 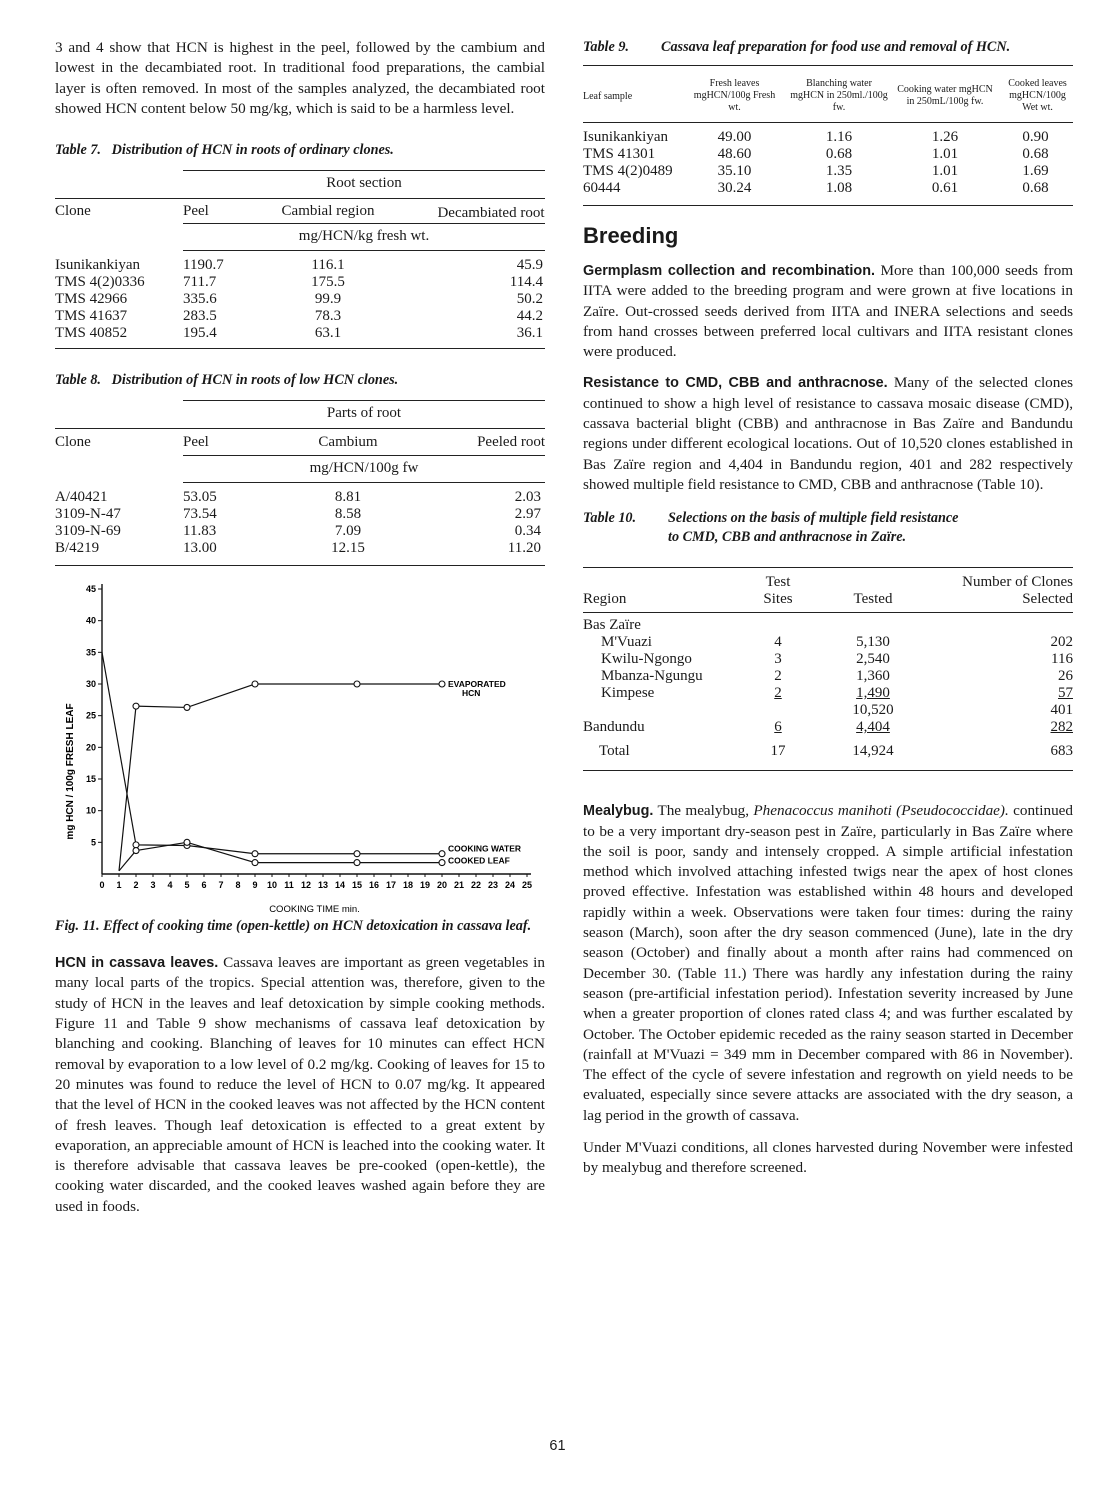 What do you see at coordinates (619, 154) in the screenshot?
I see `table9-cell-0: TMS 41301` at bounding box center [619, 154].